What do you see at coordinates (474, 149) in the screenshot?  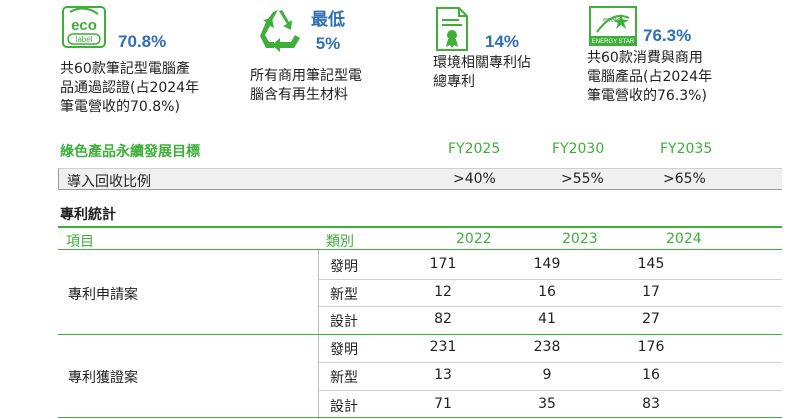 I see `goal-column-header: FY2025` at bounding box center [474, 149].